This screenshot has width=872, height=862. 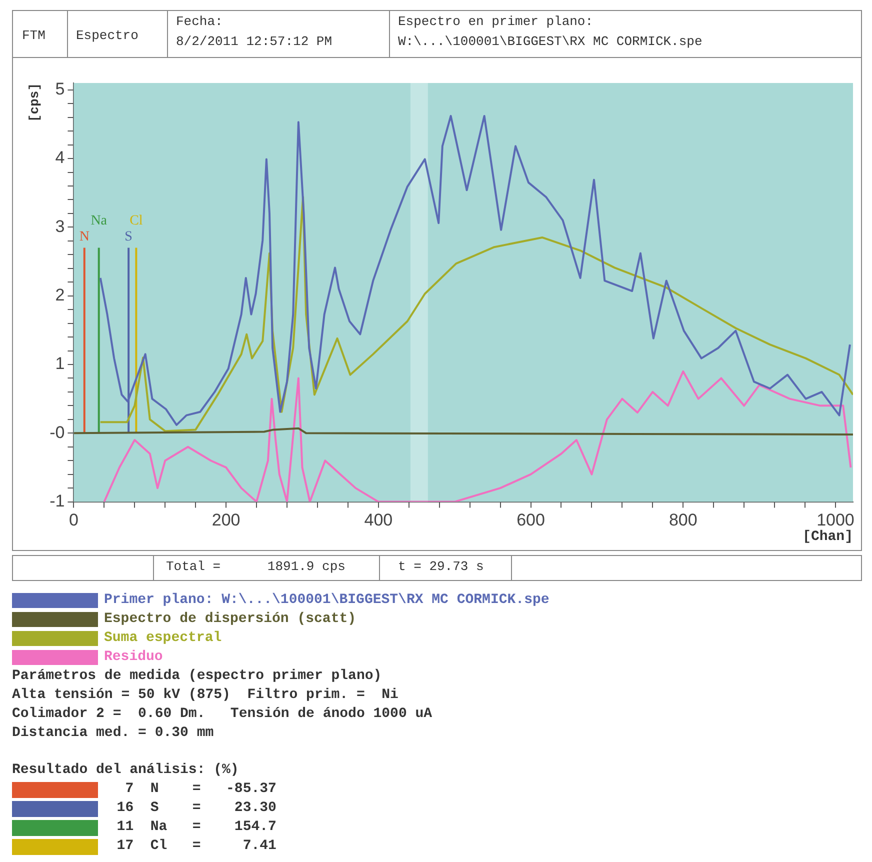 What do you see at coordinates (196, 846) in the screenshot?
I see `text: 17 Cl = 7.41` at bounding box center [196, 846].